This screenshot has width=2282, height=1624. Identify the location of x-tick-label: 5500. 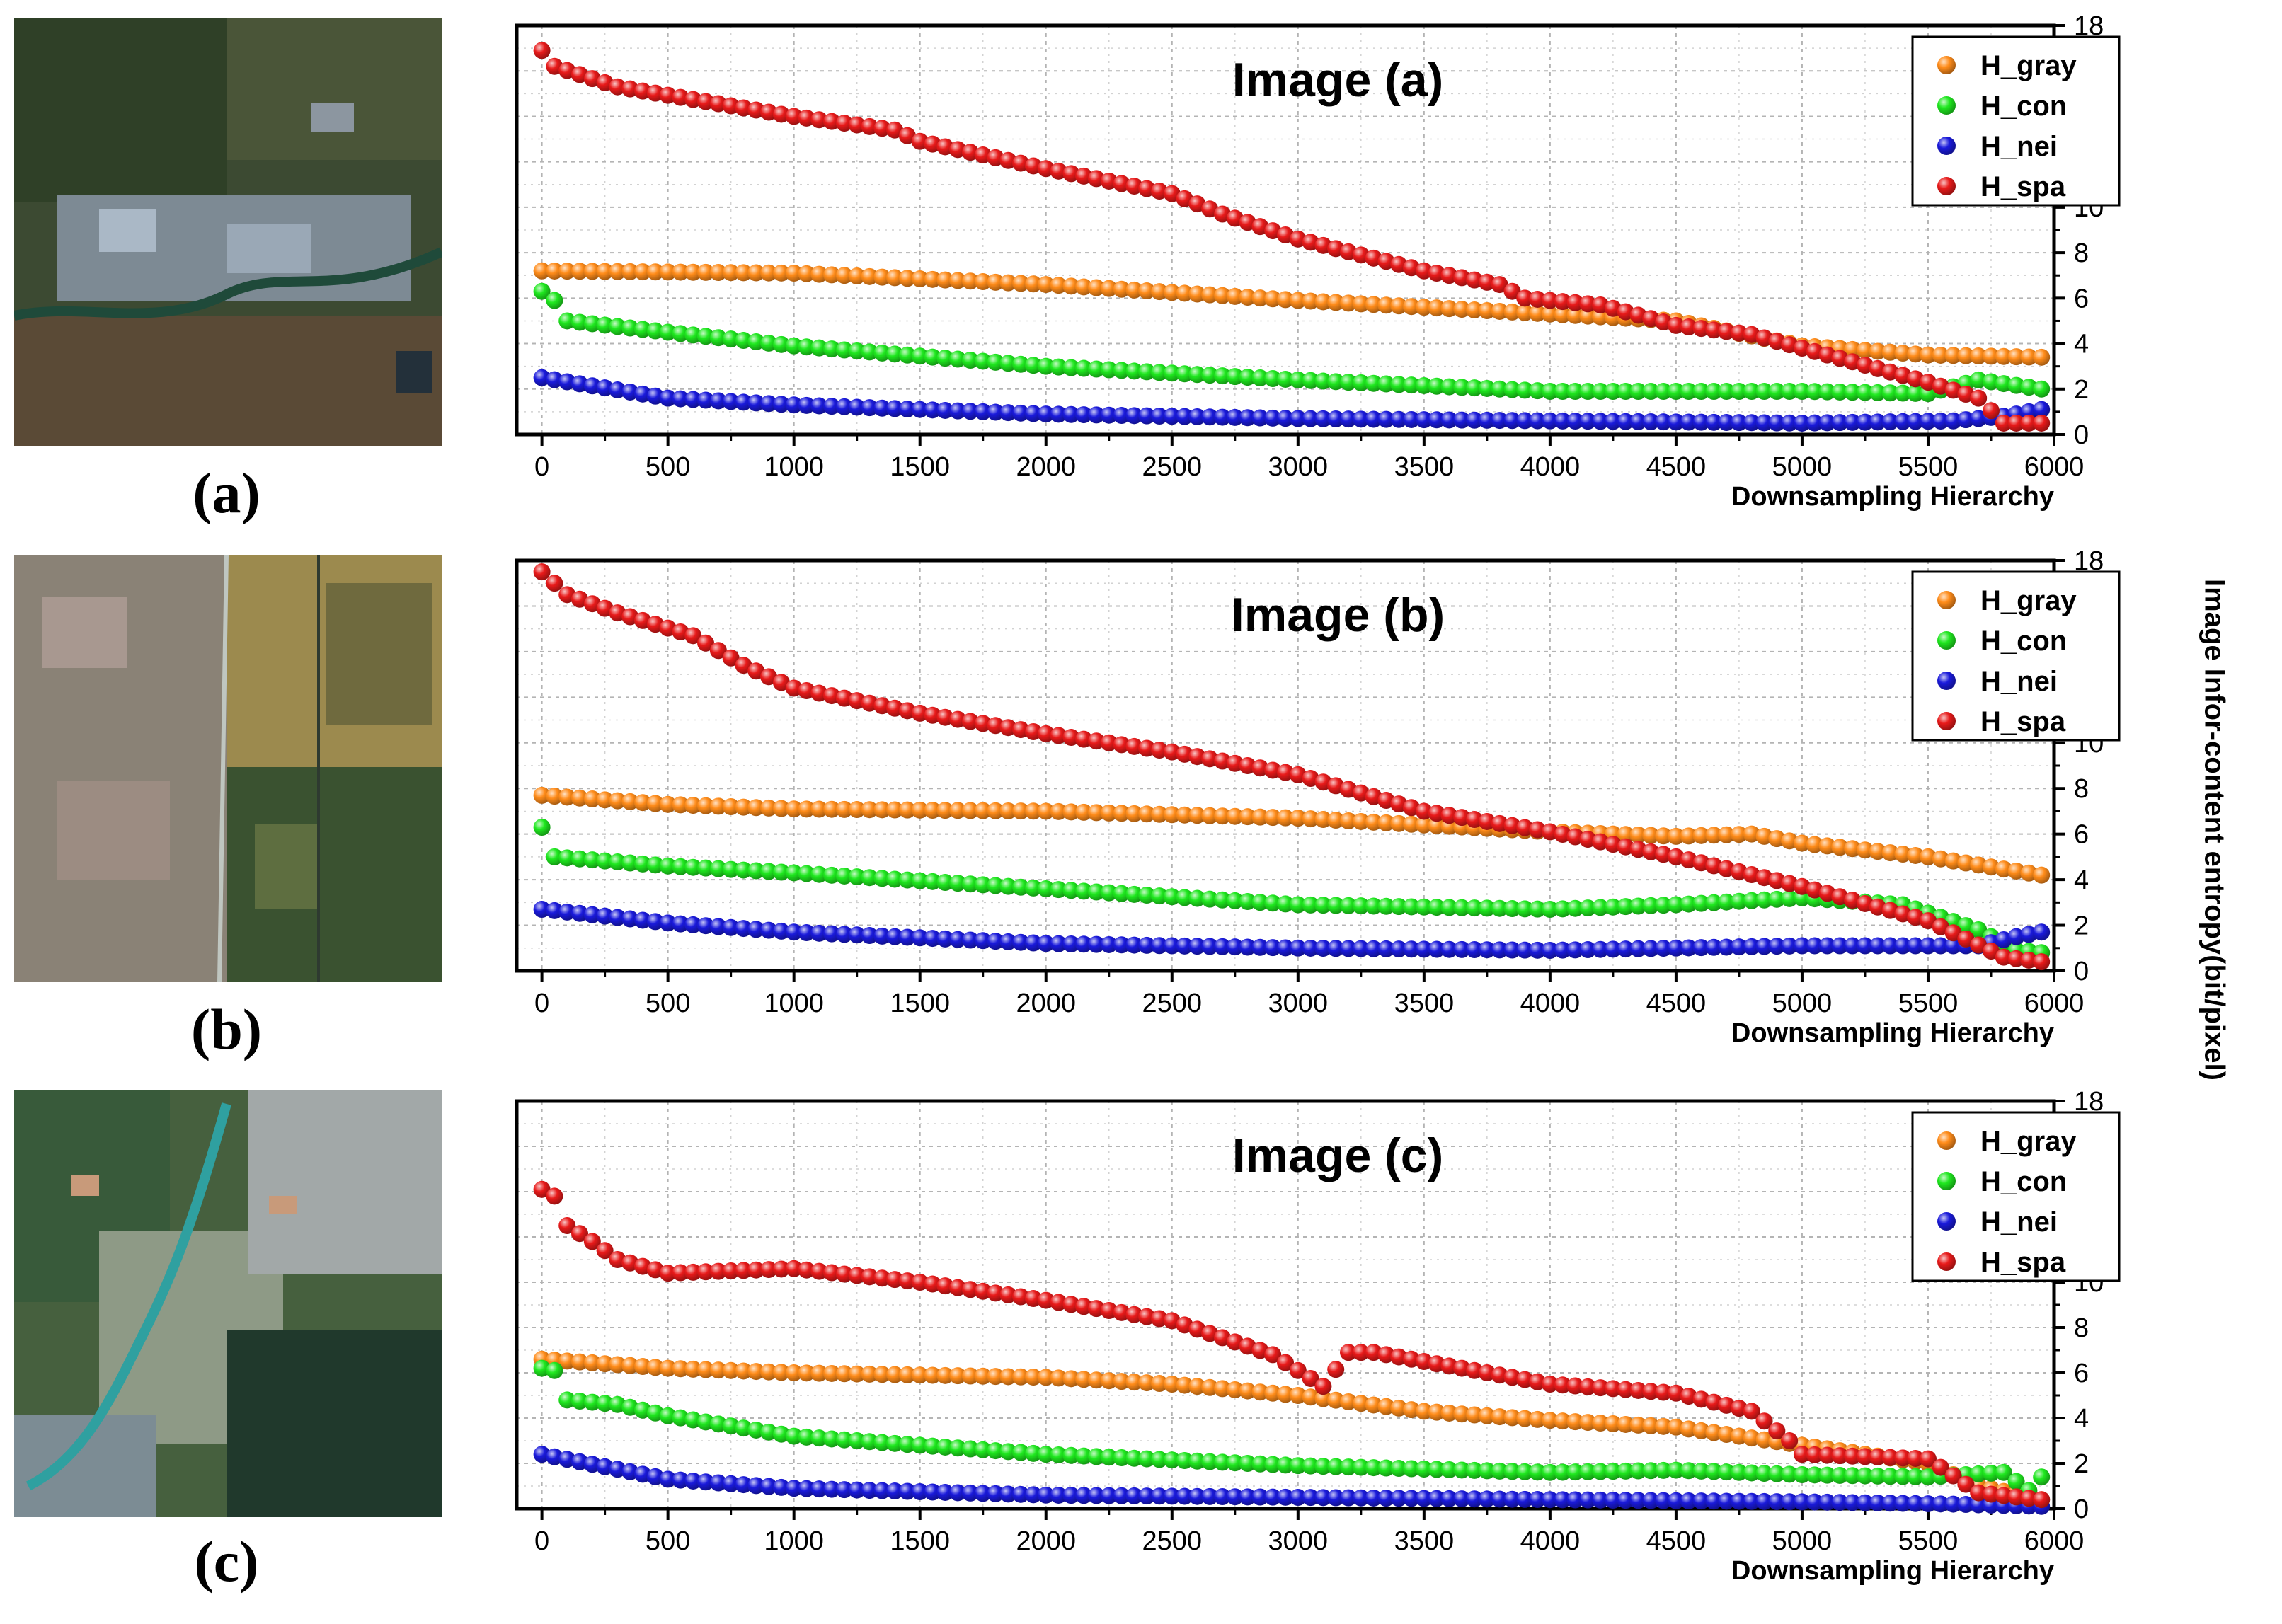
(1928, 467).